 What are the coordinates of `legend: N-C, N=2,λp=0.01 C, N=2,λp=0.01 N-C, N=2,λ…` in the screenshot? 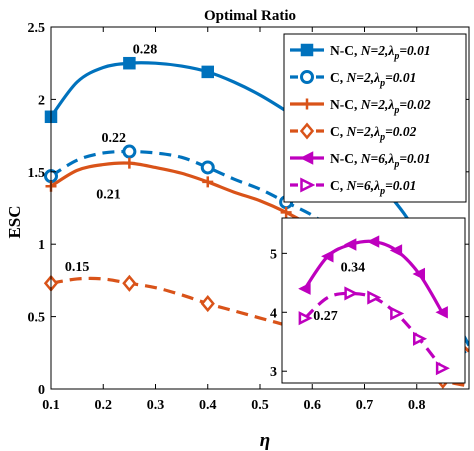 It's located at (375, 118).